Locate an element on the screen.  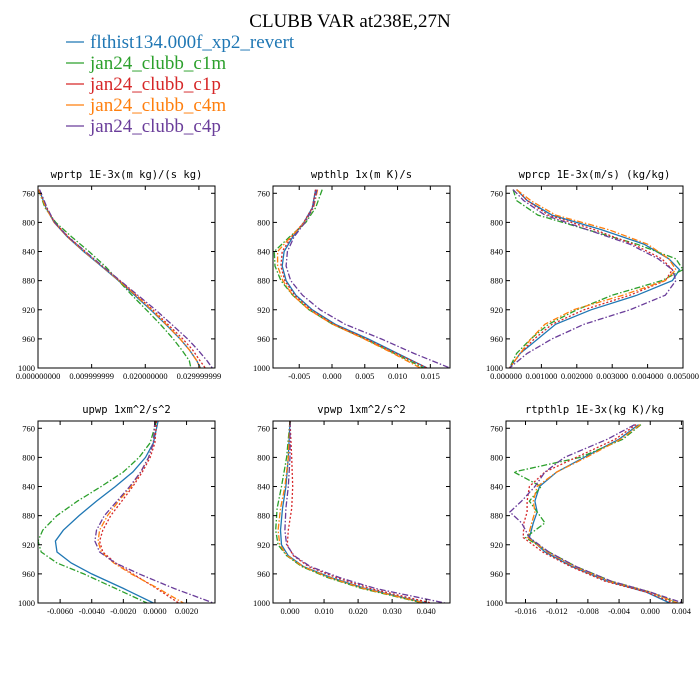
x-tick-label: 0.010 is located at coordinates (323, 611).